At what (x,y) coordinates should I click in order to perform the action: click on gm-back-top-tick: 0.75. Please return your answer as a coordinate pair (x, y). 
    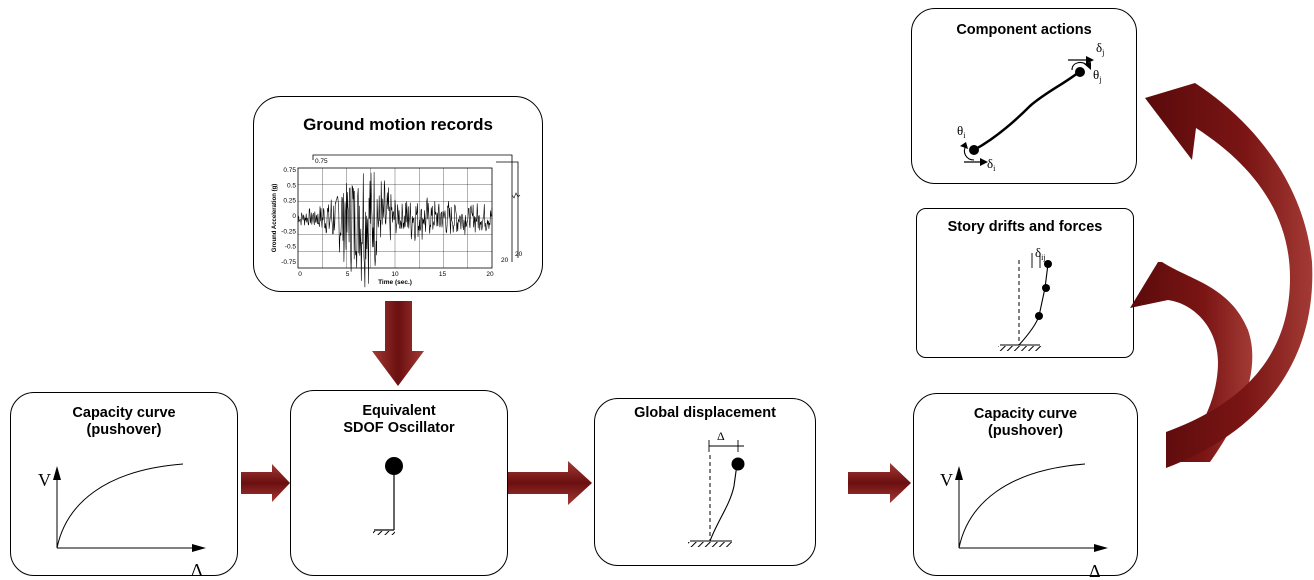
    Looking at the image, I should click on (321, 161).